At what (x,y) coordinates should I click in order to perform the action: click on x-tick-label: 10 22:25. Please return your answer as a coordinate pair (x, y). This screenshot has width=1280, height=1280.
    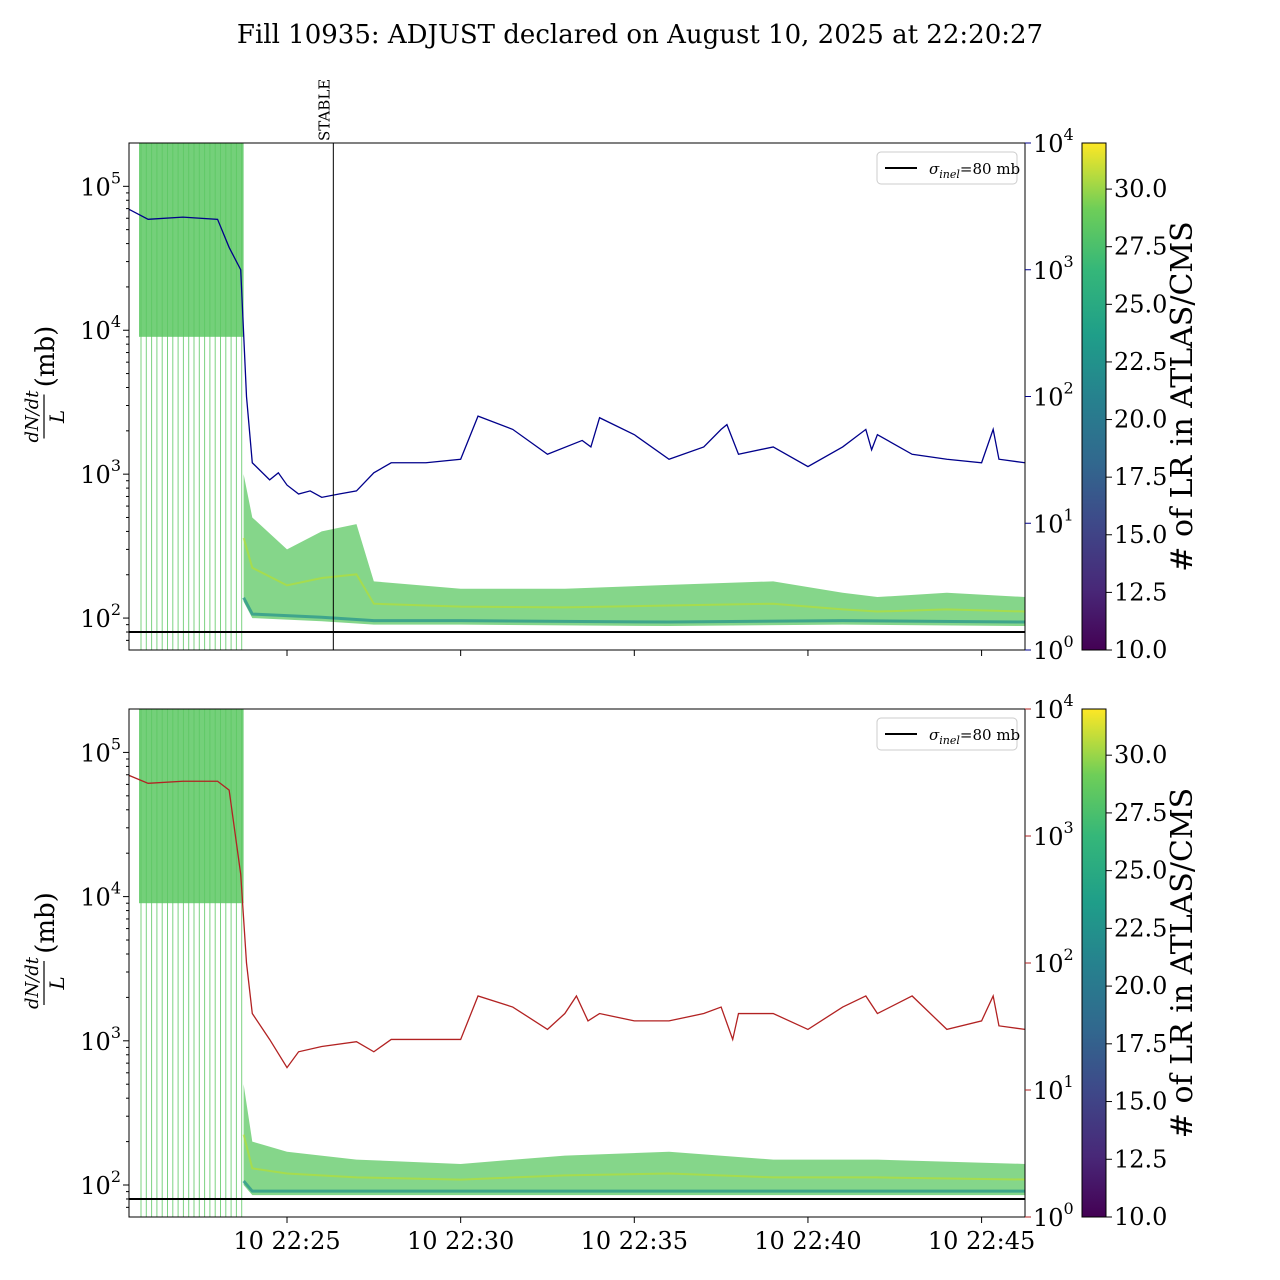
    Looking at the image, I should click on (286, 1241).